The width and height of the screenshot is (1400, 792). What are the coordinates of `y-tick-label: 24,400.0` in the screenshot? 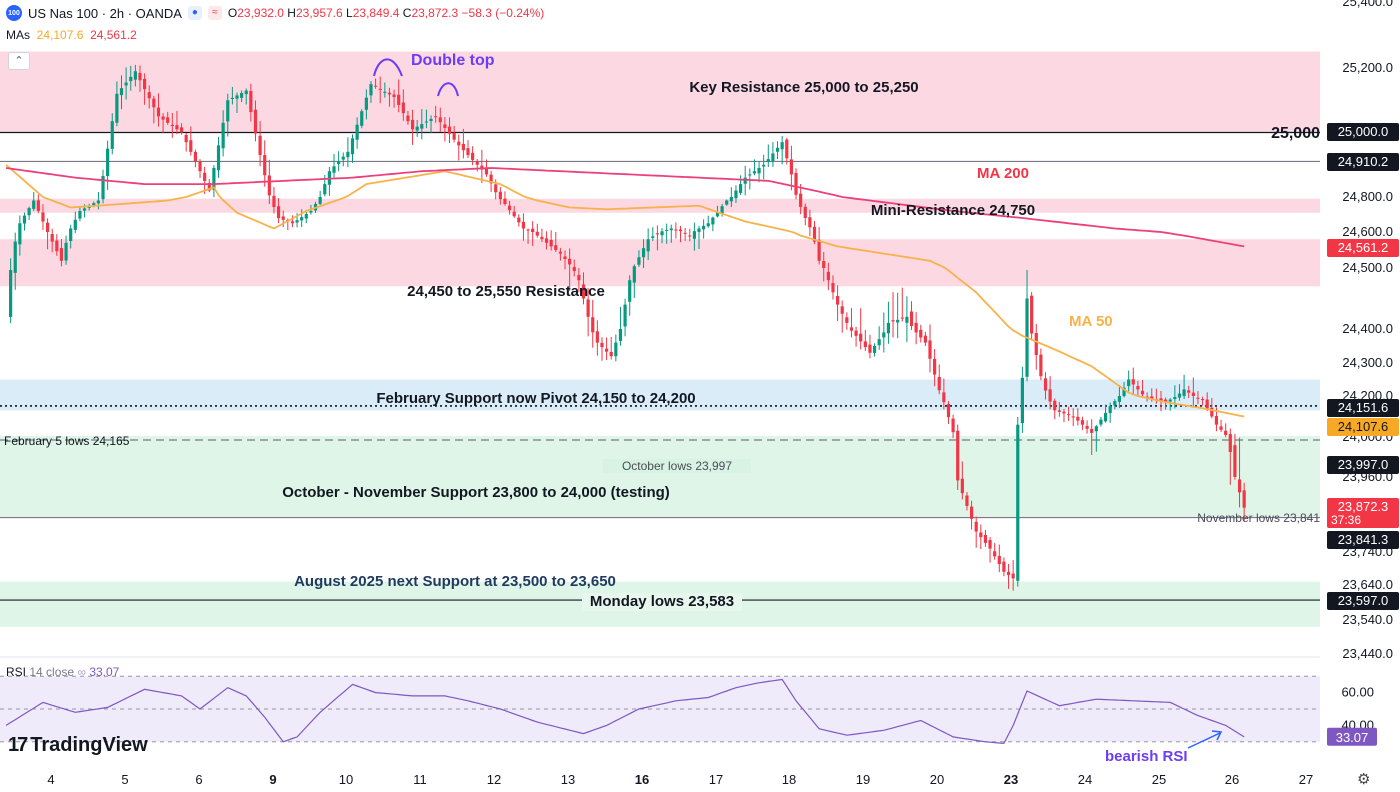 It's located at (1367, 328).